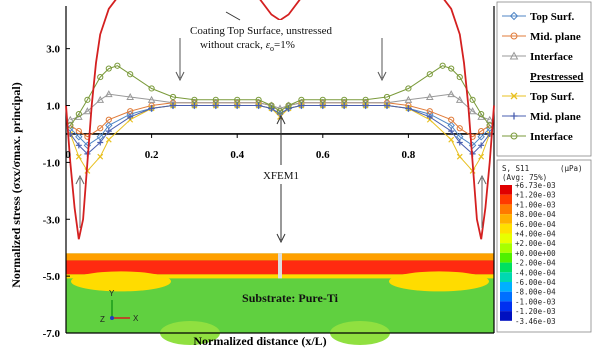 Image resolution: width=592 pixels, height=353 pixels. I want to click on legend-label-5: Interface, so click(551, 137).